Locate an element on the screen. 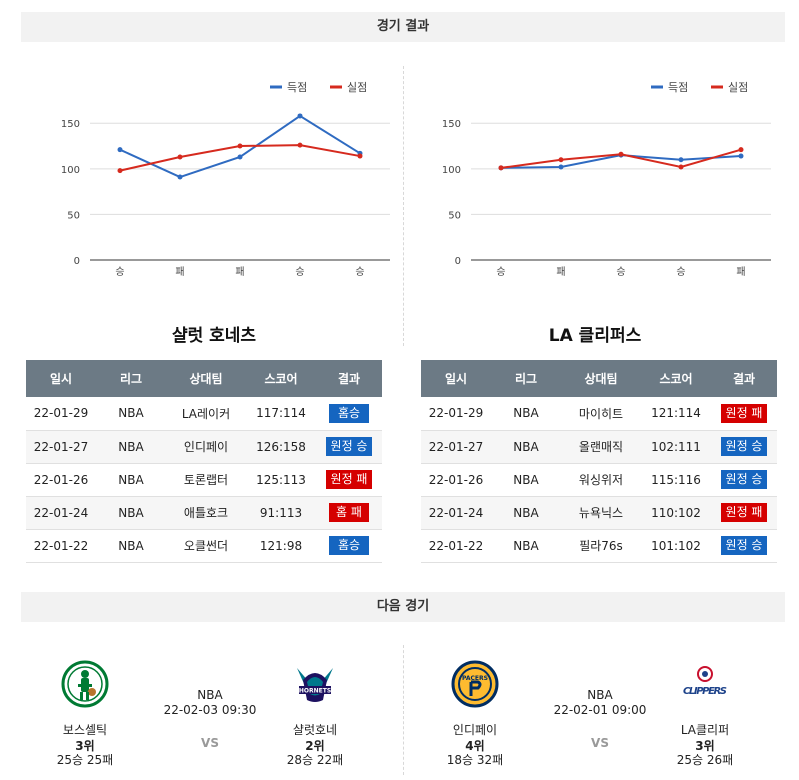 The image size is (799, 780). results-section-title: 경기 결과 is located at coordinates (403, 26).